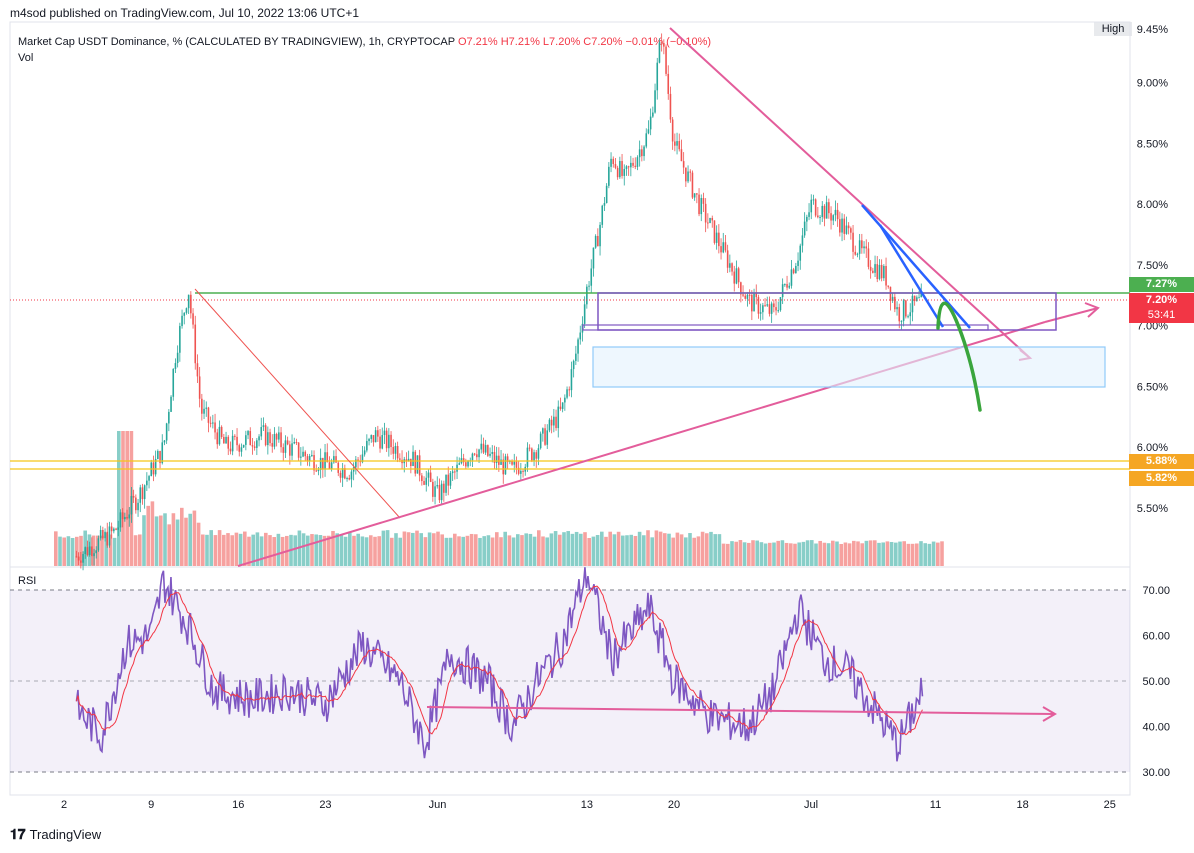 The width and height of the screenshot is (1194, 853). What do you see at coordinates (785, 327) in the screenshot?
I see `purple-support-box` at bounding box center [785, 327].